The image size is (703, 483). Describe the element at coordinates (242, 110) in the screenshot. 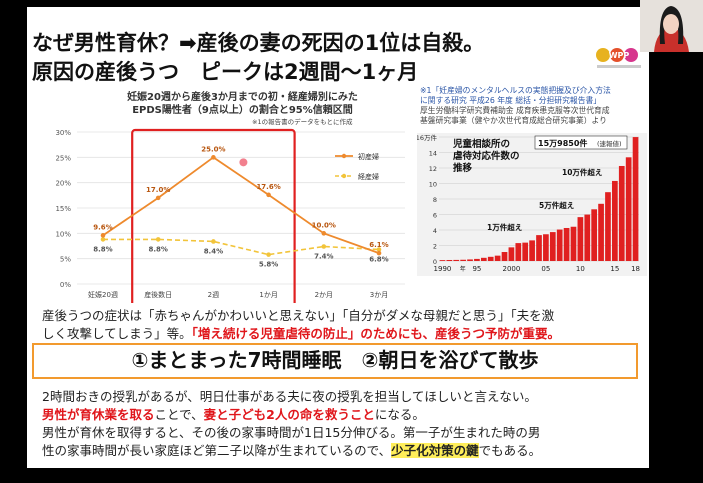

I see `line-chart-title-line2: EPDS陽性者（9点以上）の割合と95%信頼区間` at that location.